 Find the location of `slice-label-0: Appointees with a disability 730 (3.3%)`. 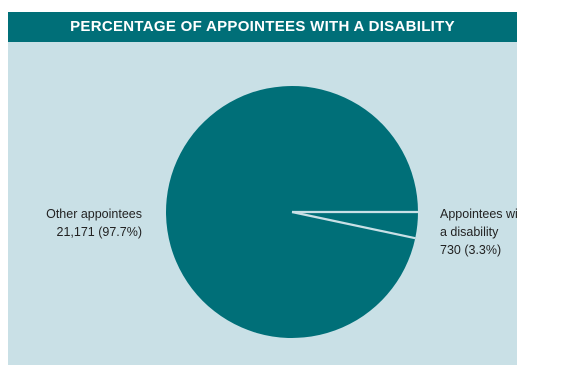

slice-label-0: Appointees with a disability 730 (3.3%) is located at coordinates (478, 232).